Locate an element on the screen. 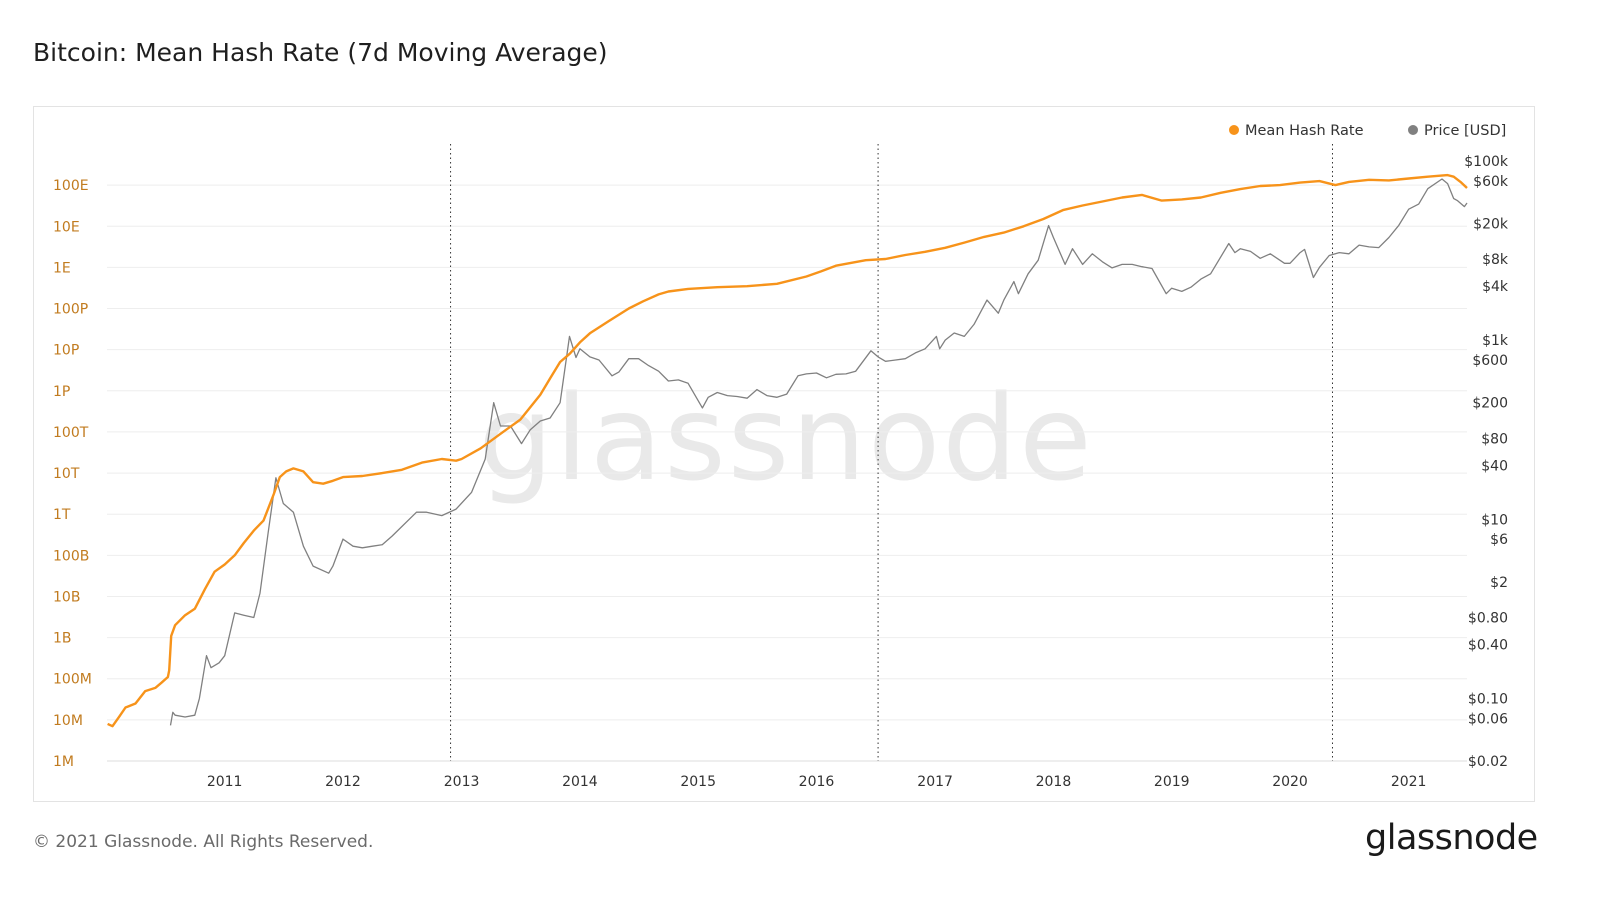 The height and width of the screenshot is (900, 1600). y-right-tick-label: $0.40 is located at coordinates (1488, 645).